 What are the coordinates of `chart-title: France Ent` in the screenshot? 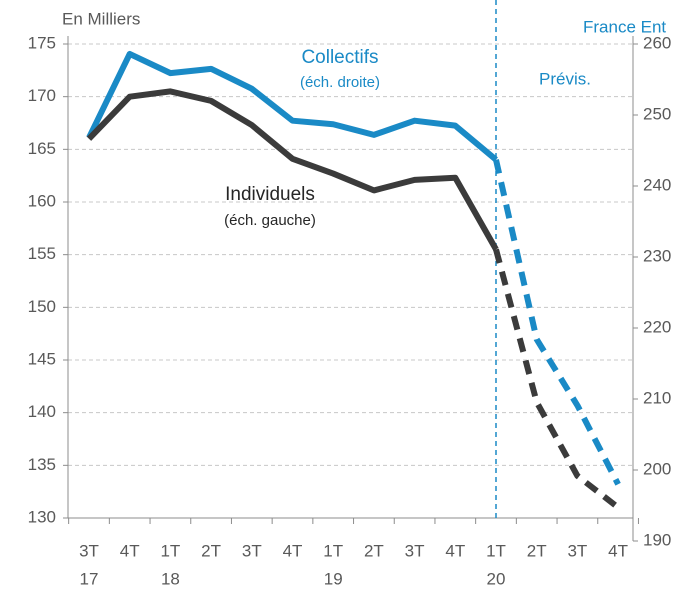 It's located at (624, 26).